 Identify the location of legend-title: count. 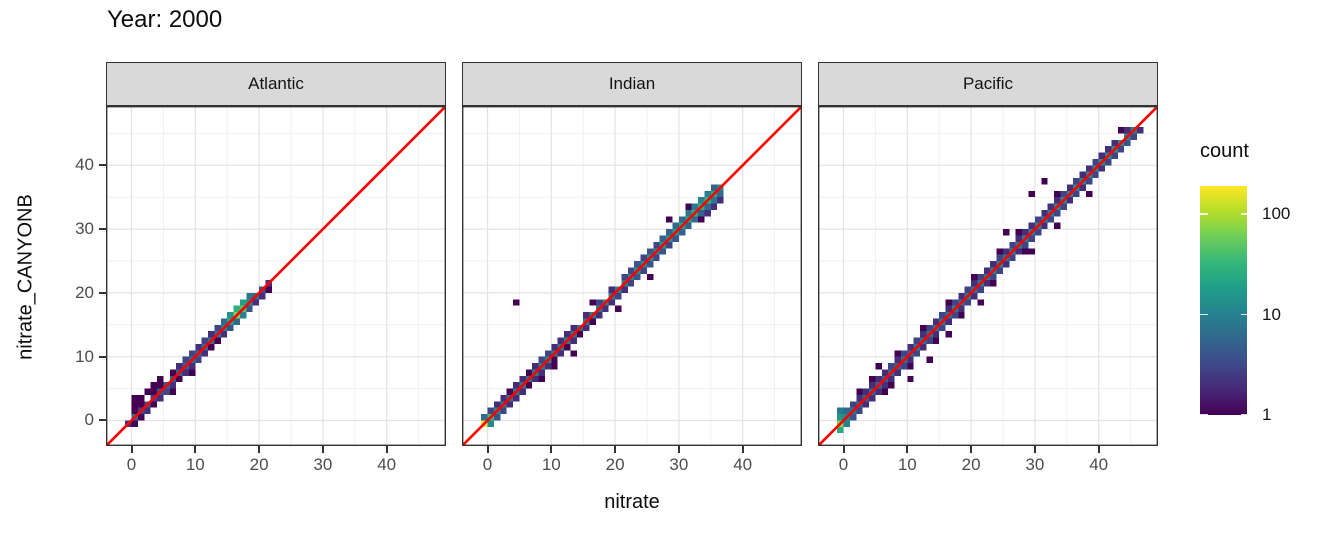
(1224, 151).